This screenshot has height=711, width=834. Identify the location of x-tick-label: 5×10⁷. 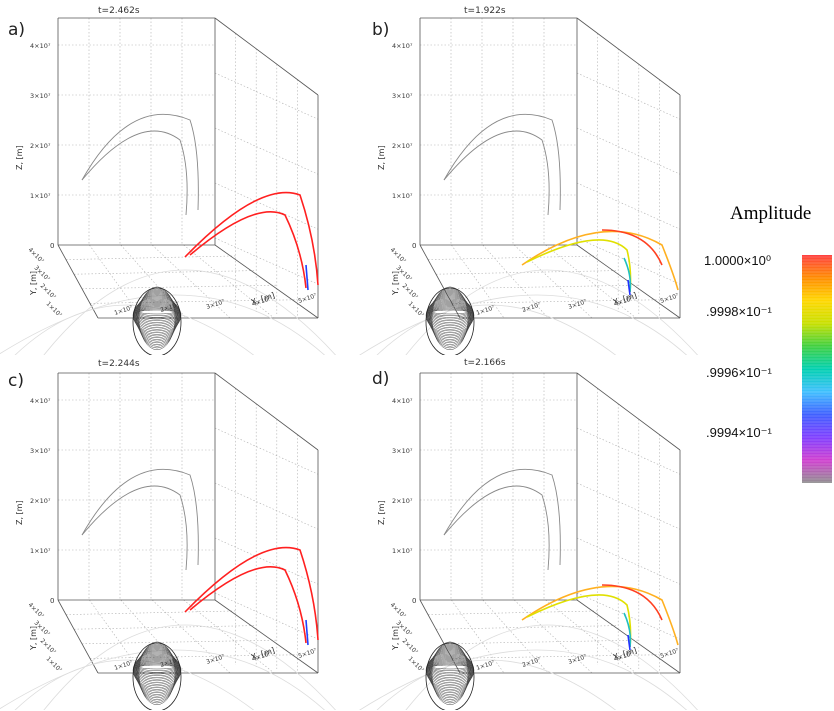
(669, 653).